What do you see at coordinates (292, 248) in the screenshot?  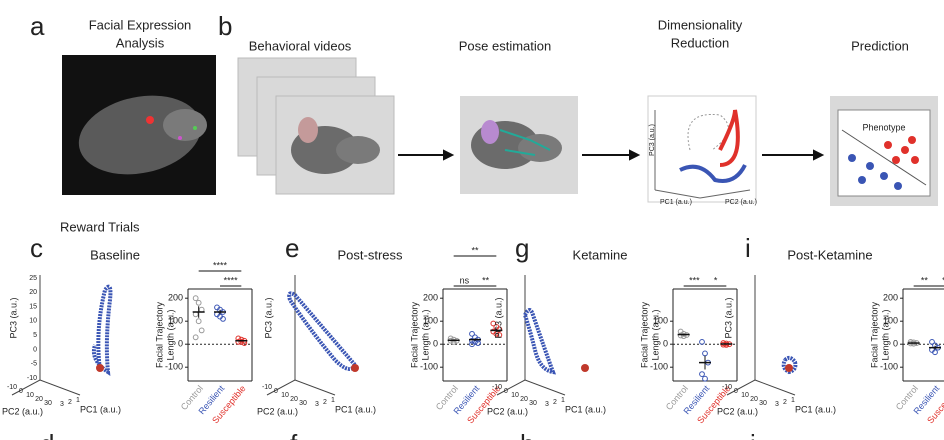 I see `panel-letter: e` at bounding box center [292, 248].